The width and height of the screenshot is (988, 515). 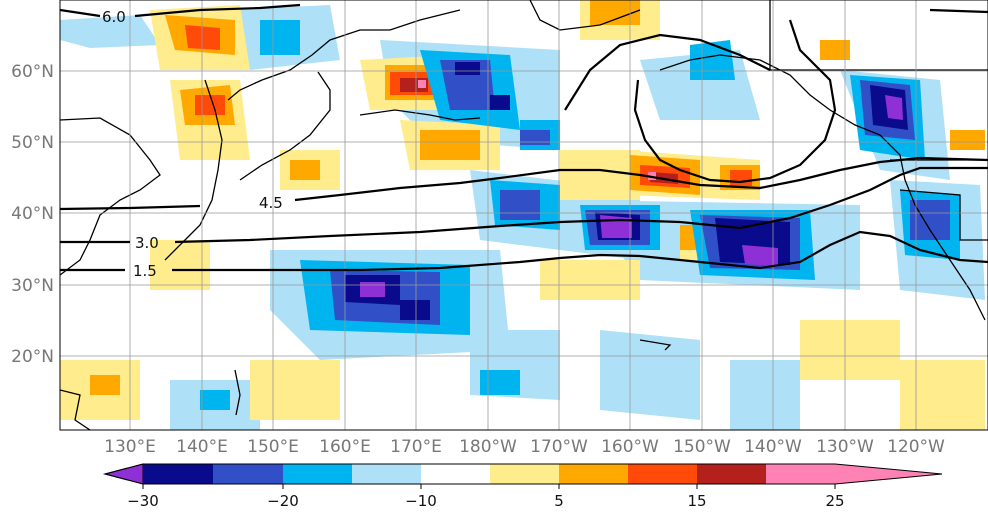 I want to click on contour-label-6-0: 6.0, so click(x=114, y=17).